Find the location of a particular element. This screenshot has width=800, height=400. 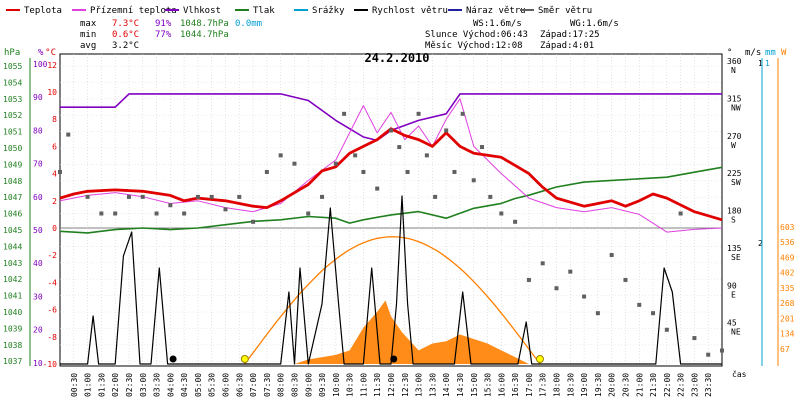

celsius-axis-label: °C is located at coordinates (50, 53).